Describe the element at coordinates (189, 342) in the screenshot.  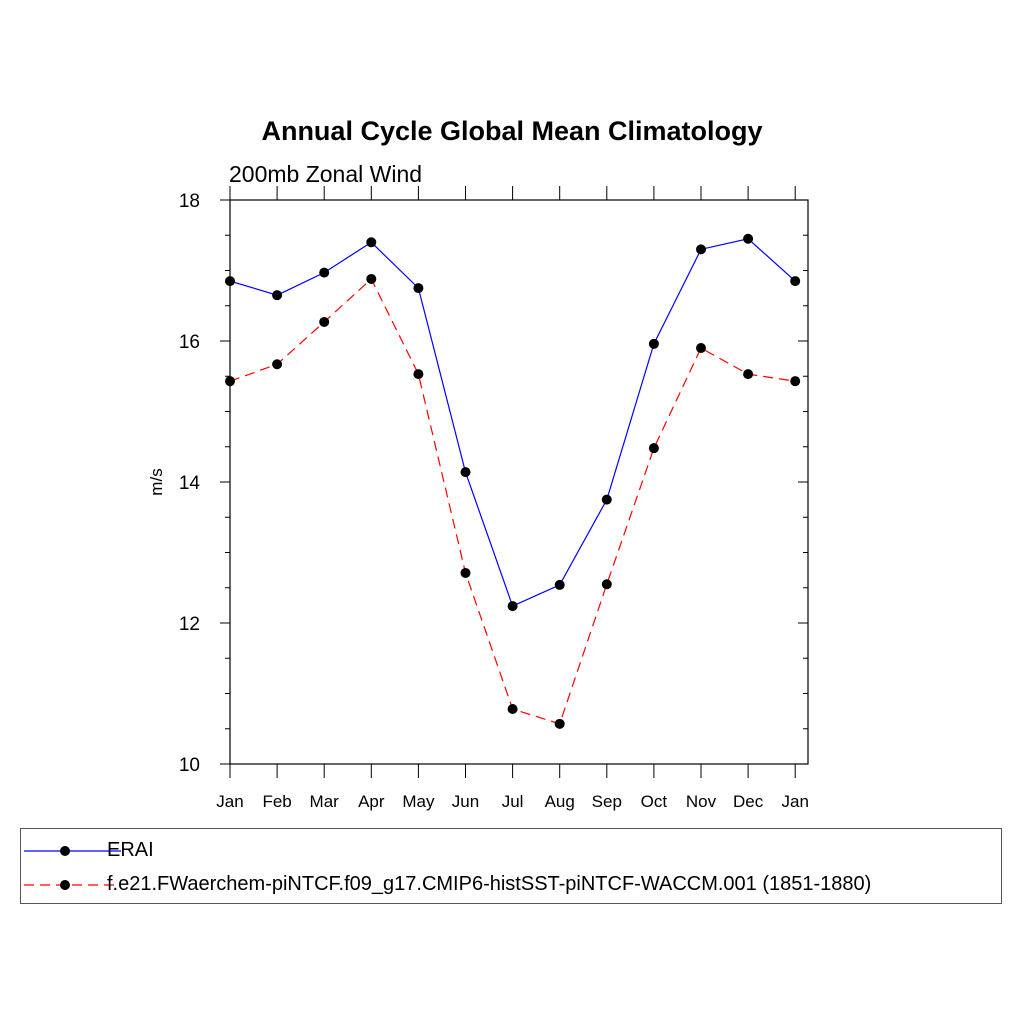
I see `y-tick-label: 16` at that location.